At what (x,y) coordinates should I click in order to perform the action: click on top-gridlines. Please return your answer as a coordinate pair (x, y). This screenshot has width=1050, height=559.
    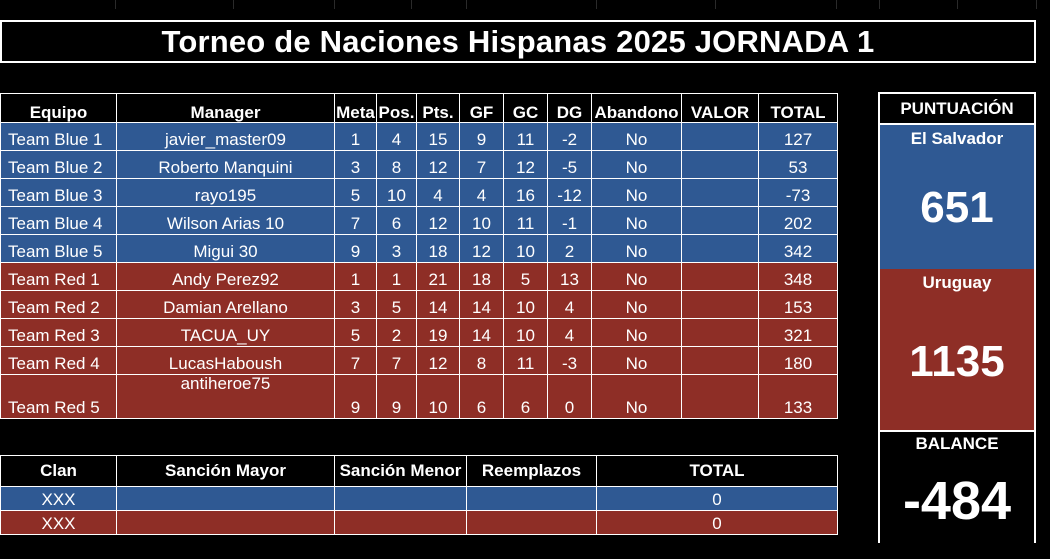
    Looking at the image, I should click on (525, 4).